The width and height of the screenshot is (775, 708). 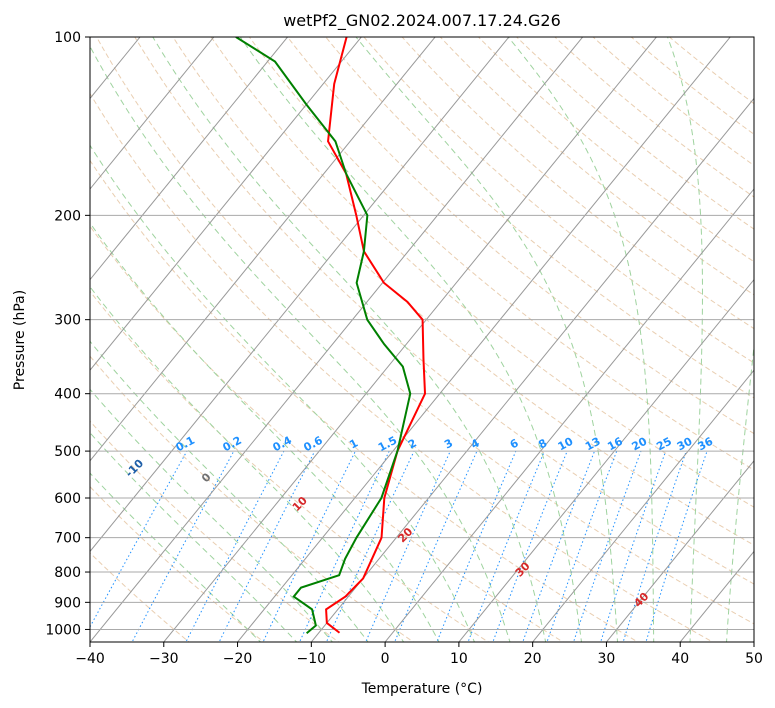 What do you see at coordinates (685, 444) in the screenshot?
I see `mixing-ratio-label: 30` at bounding box center [685, 444].